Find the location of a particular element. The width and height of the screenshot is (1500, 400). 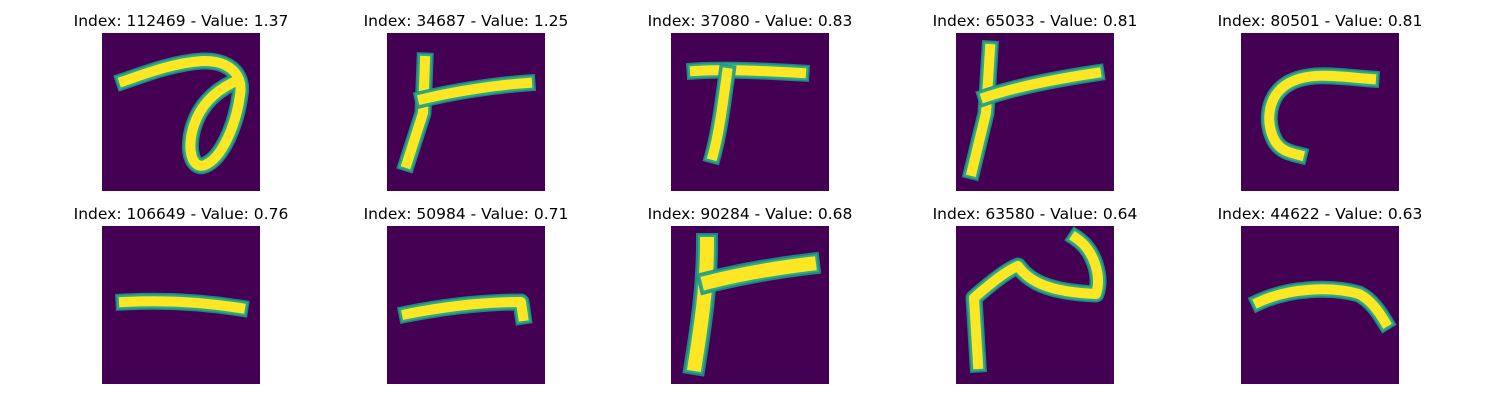

zigzag-stroke-icon is located at coordinates (1035, 305).